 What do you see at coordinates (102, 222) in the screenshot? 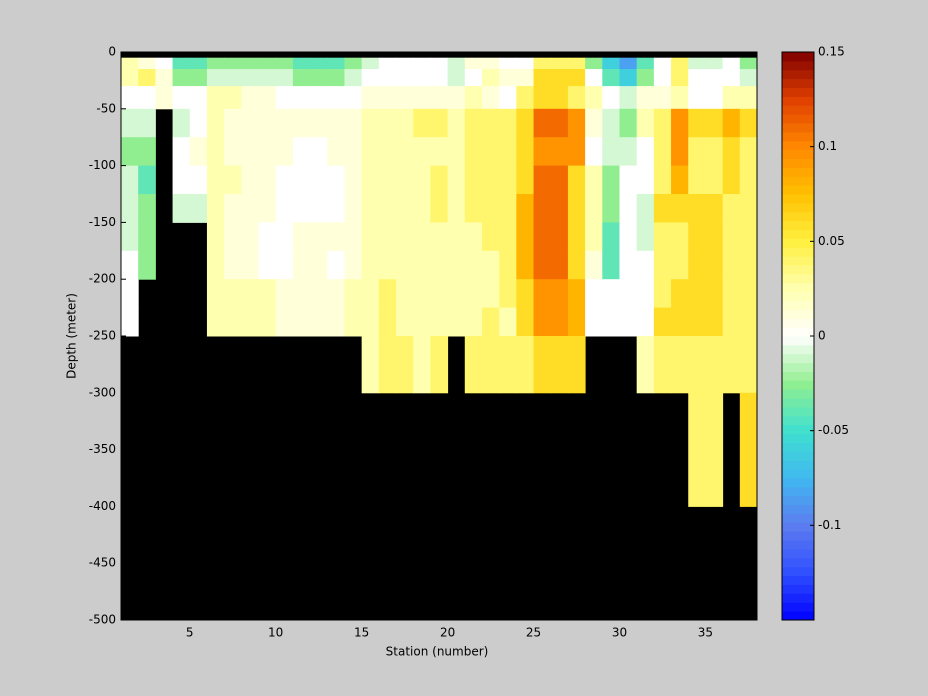
I see `y-tick-label: -150` at bounding box center [102, 222].